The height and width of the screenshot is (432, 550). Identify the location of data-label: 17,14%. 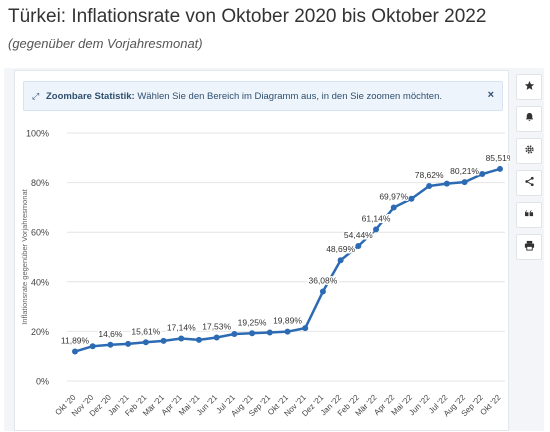
(181, 327).